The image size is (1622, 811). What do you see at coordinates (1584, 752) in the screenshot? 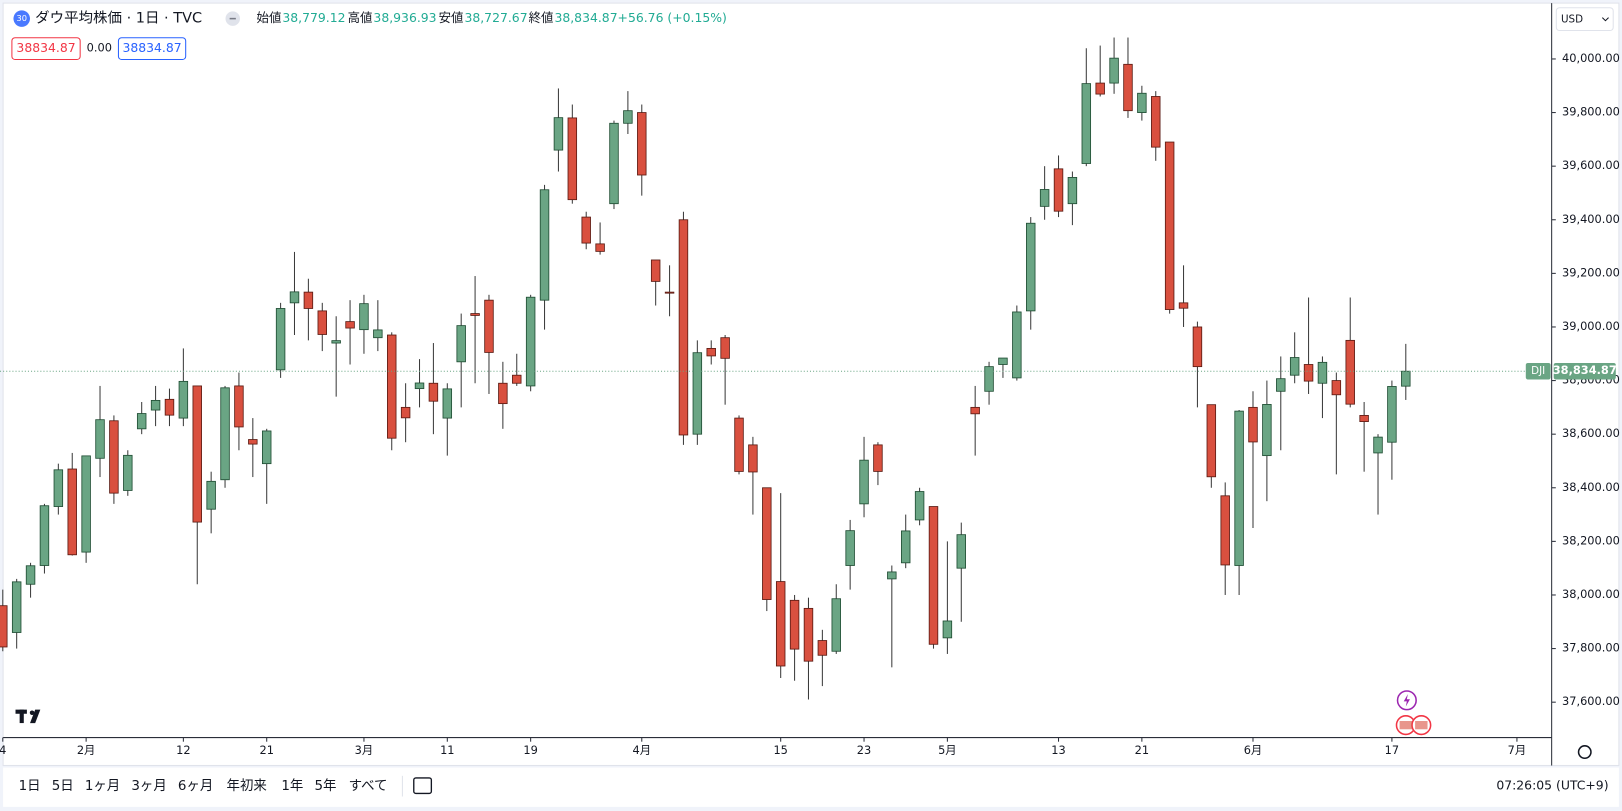
I see `settings-icon` at bounding box center [1584, 752].